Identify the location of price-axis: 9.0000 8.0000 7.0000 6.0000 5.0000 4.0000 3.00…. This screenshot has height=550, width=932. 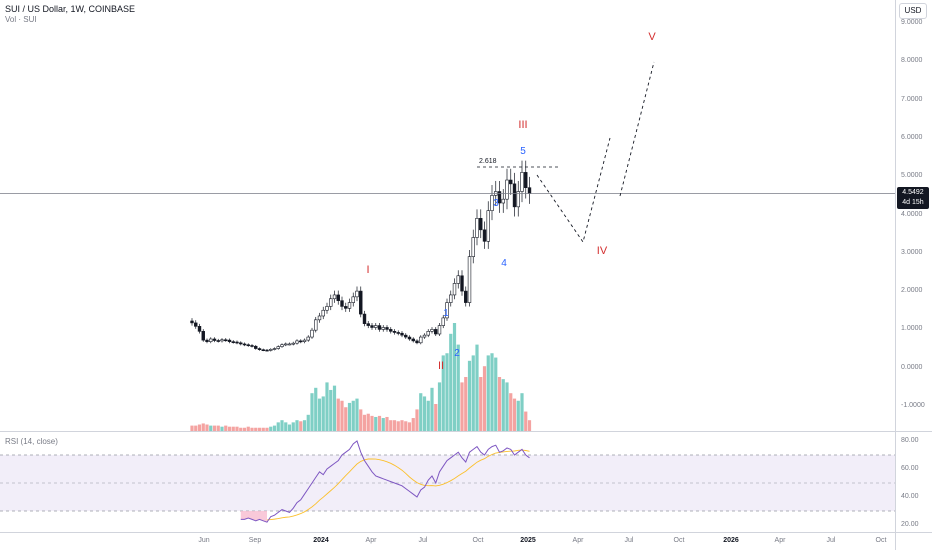
(913, 215).